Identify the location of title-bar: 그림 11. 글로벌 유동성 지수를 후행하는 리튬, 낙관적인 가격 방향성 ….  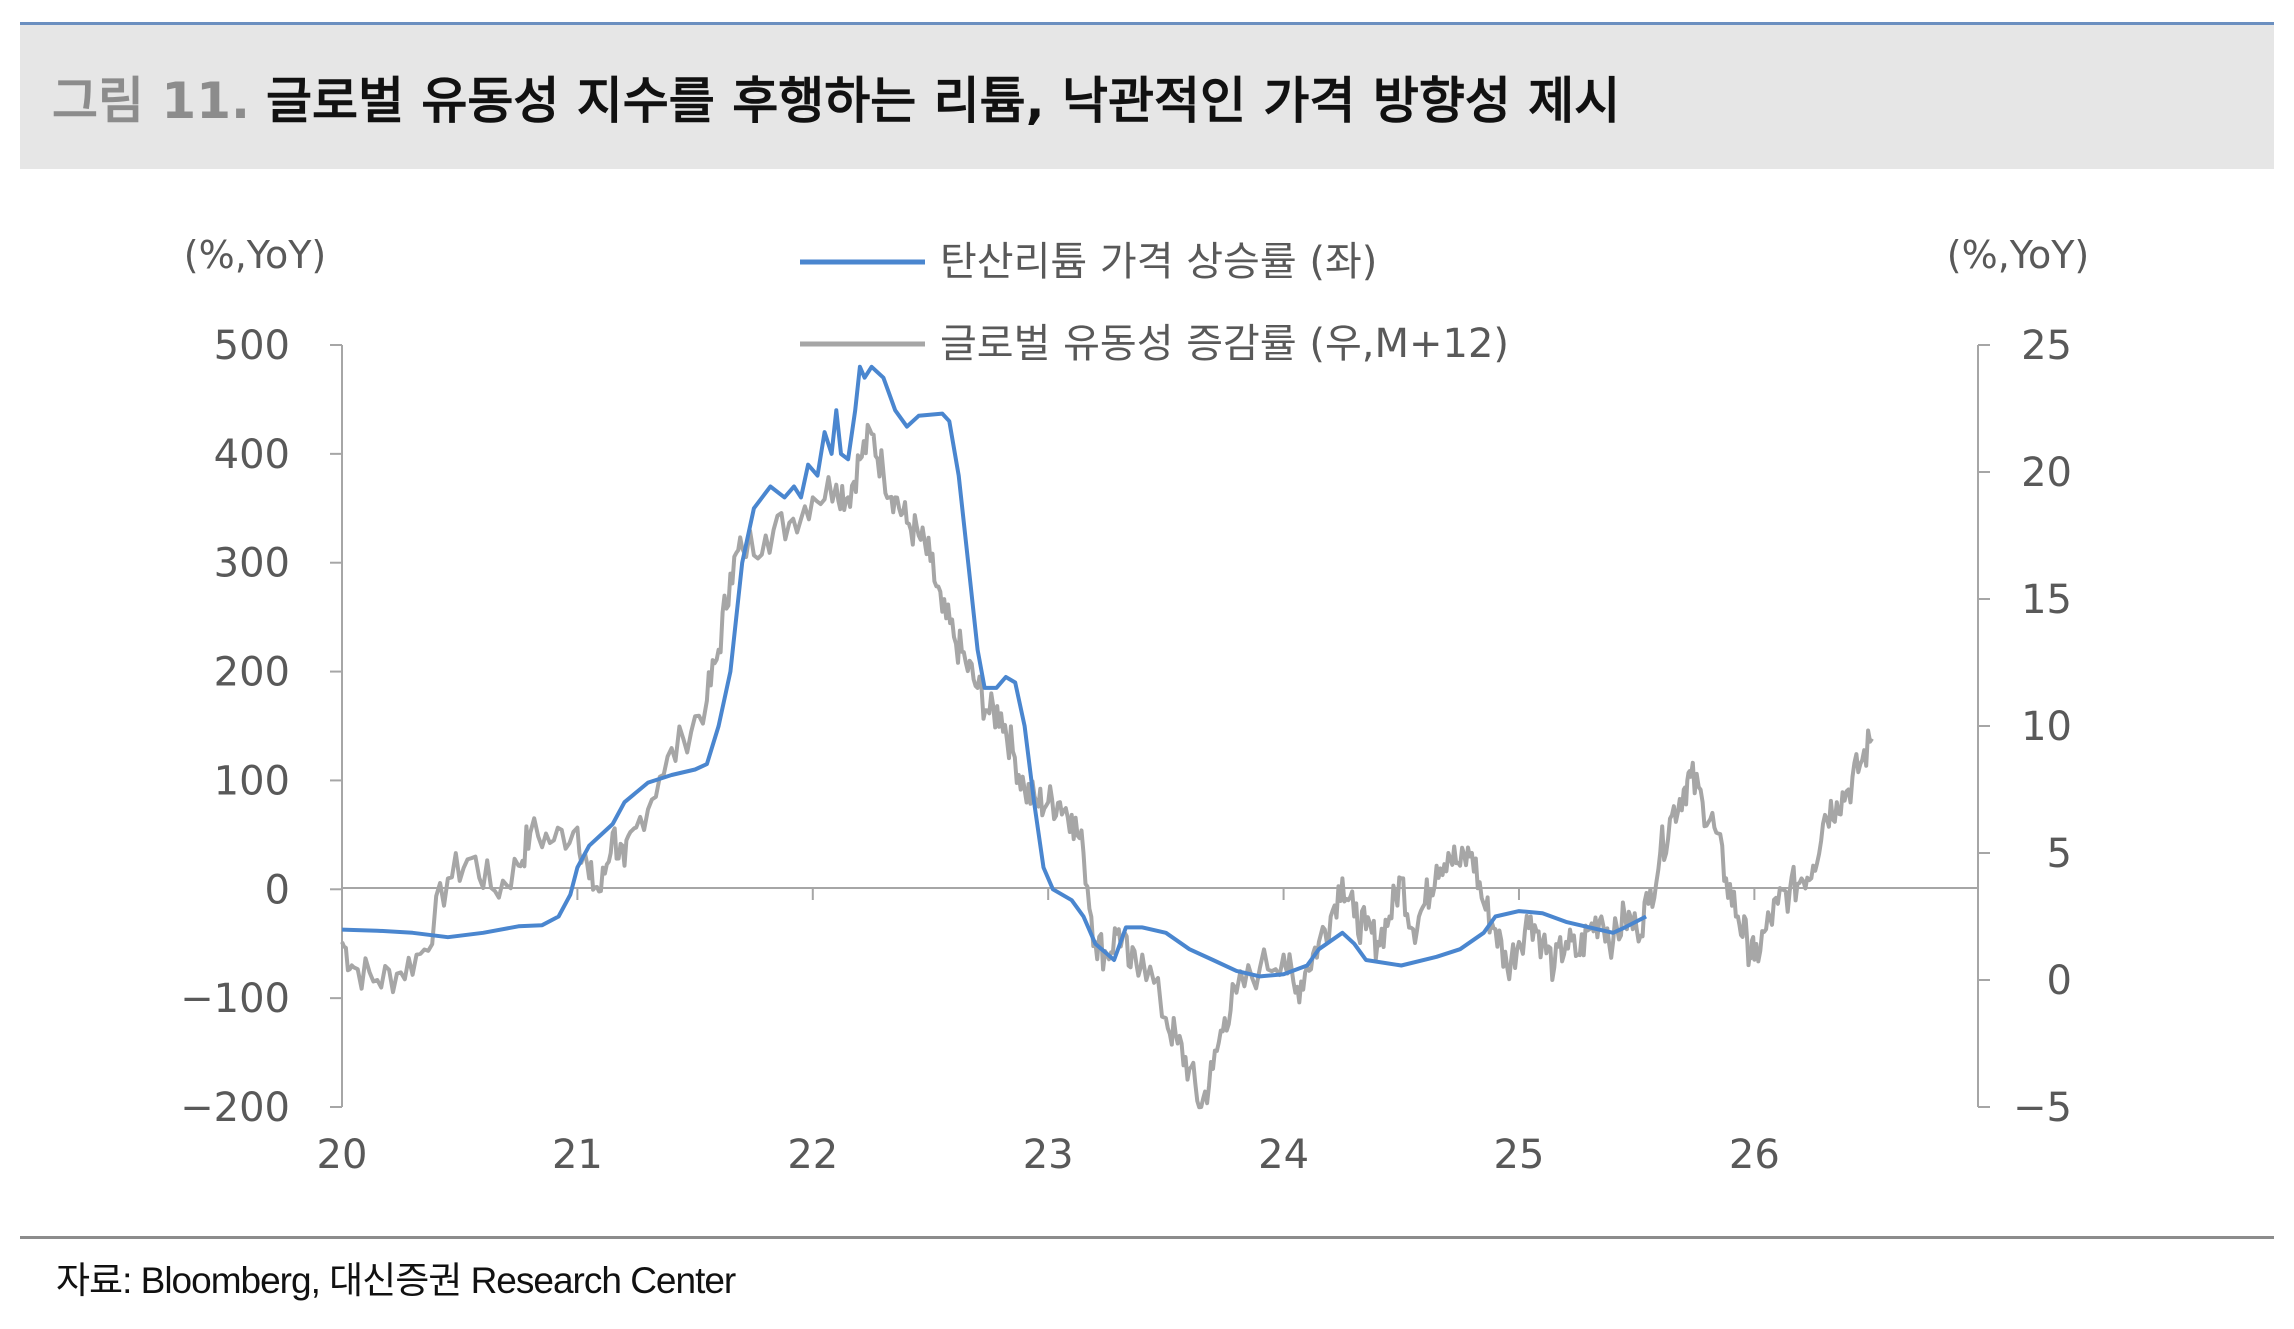
(1147, 97).